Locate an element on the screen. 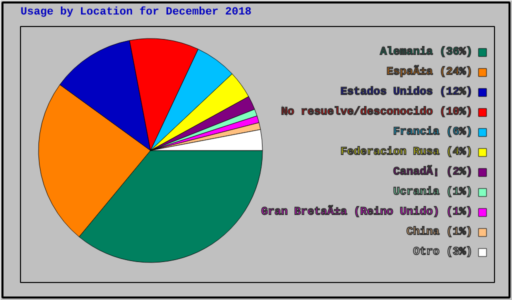  legend-label: EspaÃ±a (24%) is located at coordinates (429, 71).